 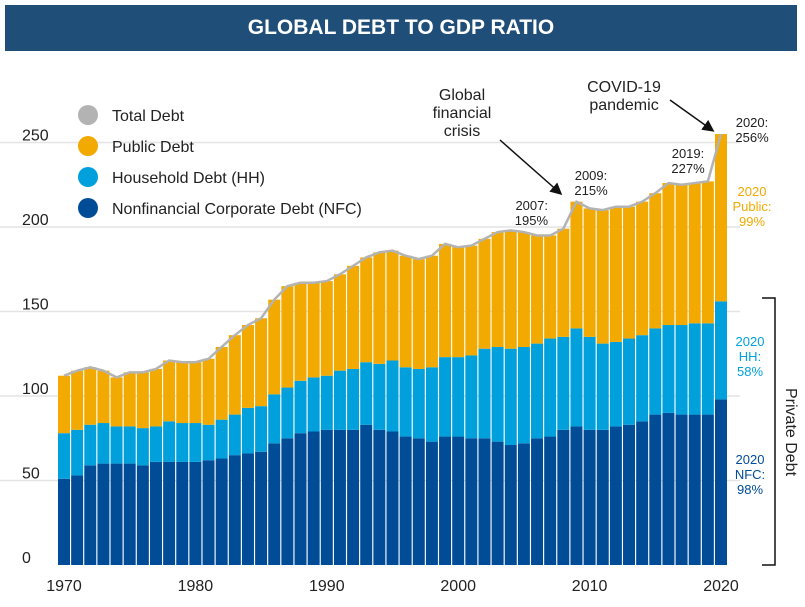 I want to click on y-tick-label: 250, so click(x=35, y=136).